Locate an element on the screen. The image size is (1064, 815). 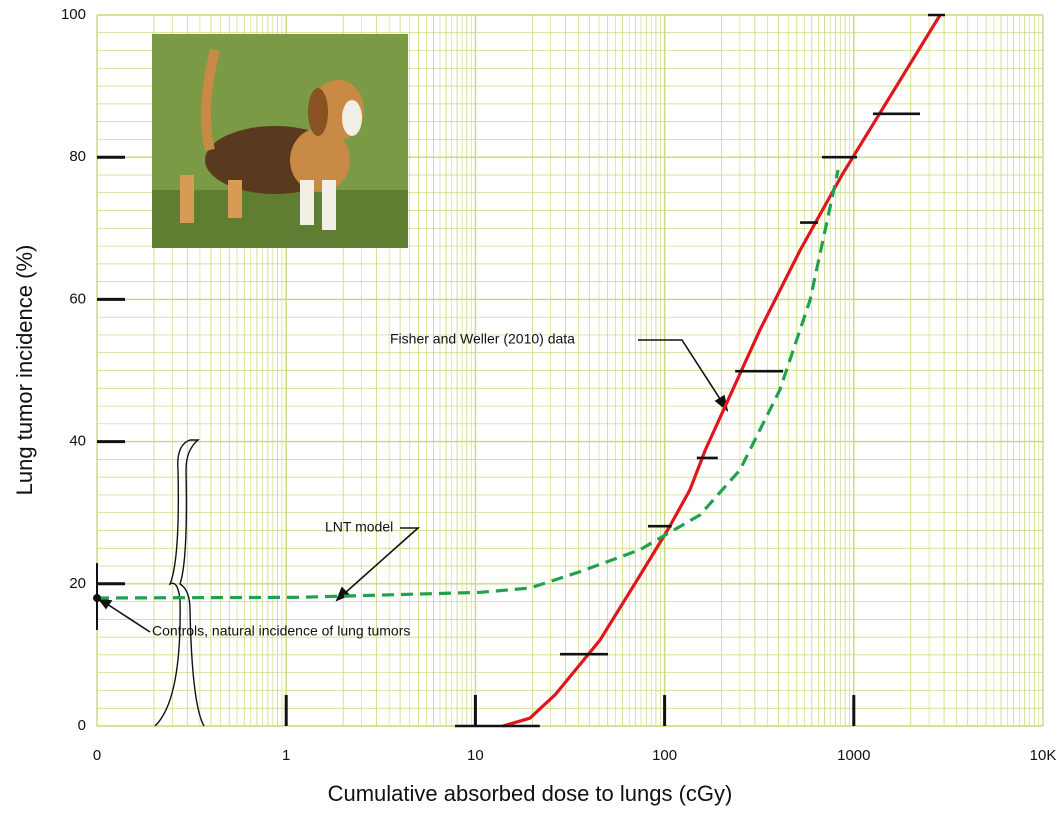
series-annotation: Fisher and Weller (2010) data is located at coordinates (482, 339).